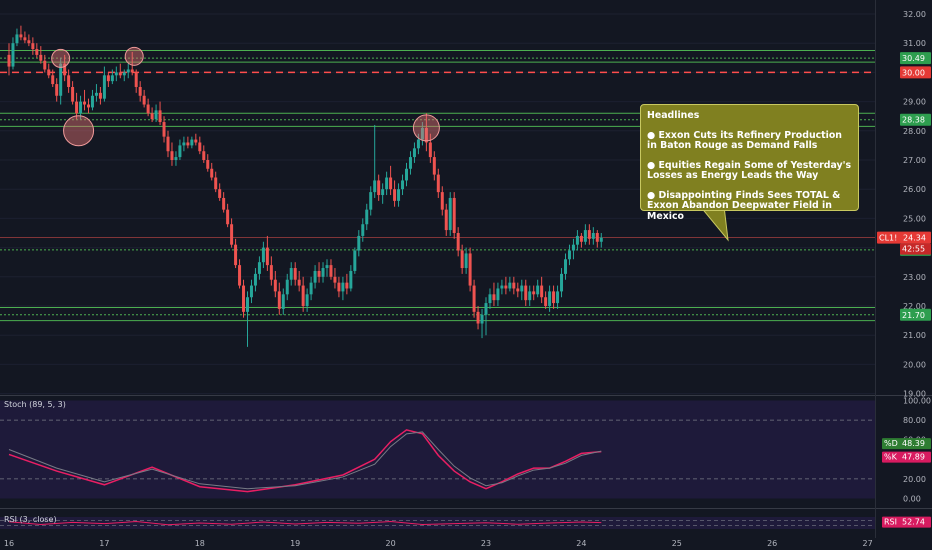 The image size is (932, 550). Describe the element at coordinates (914, 306) in the screenshot. I see `y-tick-label: 22.00` at that location.